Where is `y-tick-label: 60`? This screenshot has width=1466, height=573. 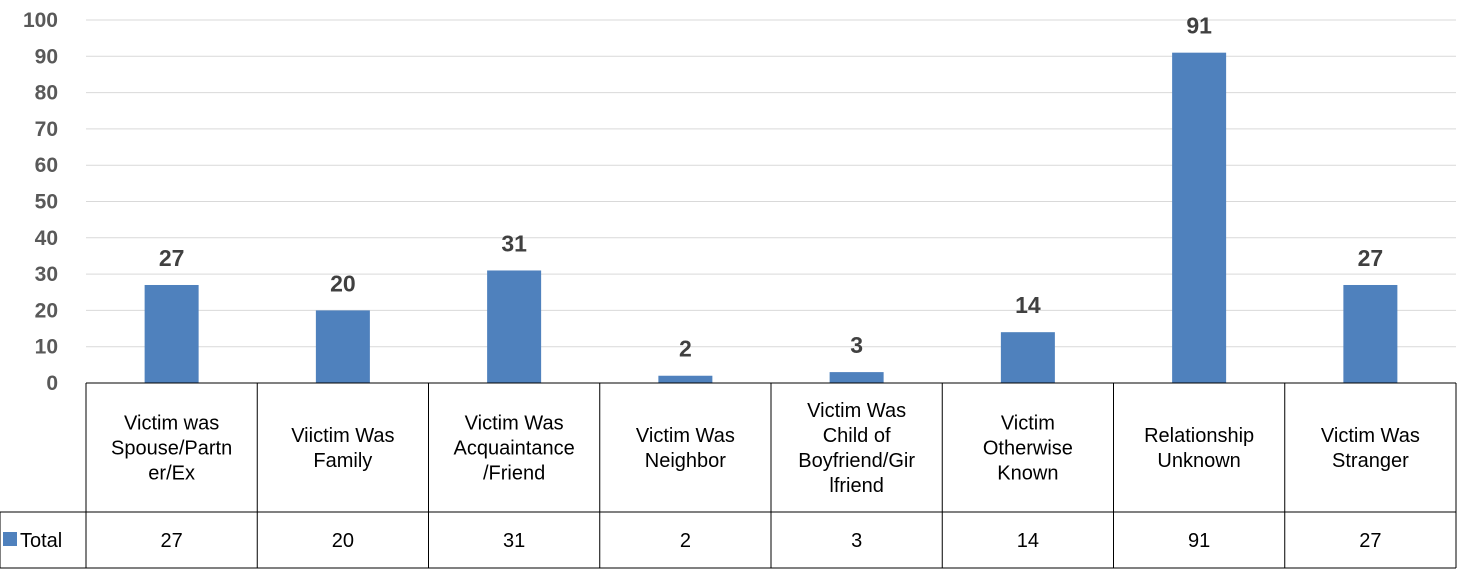 y-tick-label: 60 is located at coordinates (46, 165).